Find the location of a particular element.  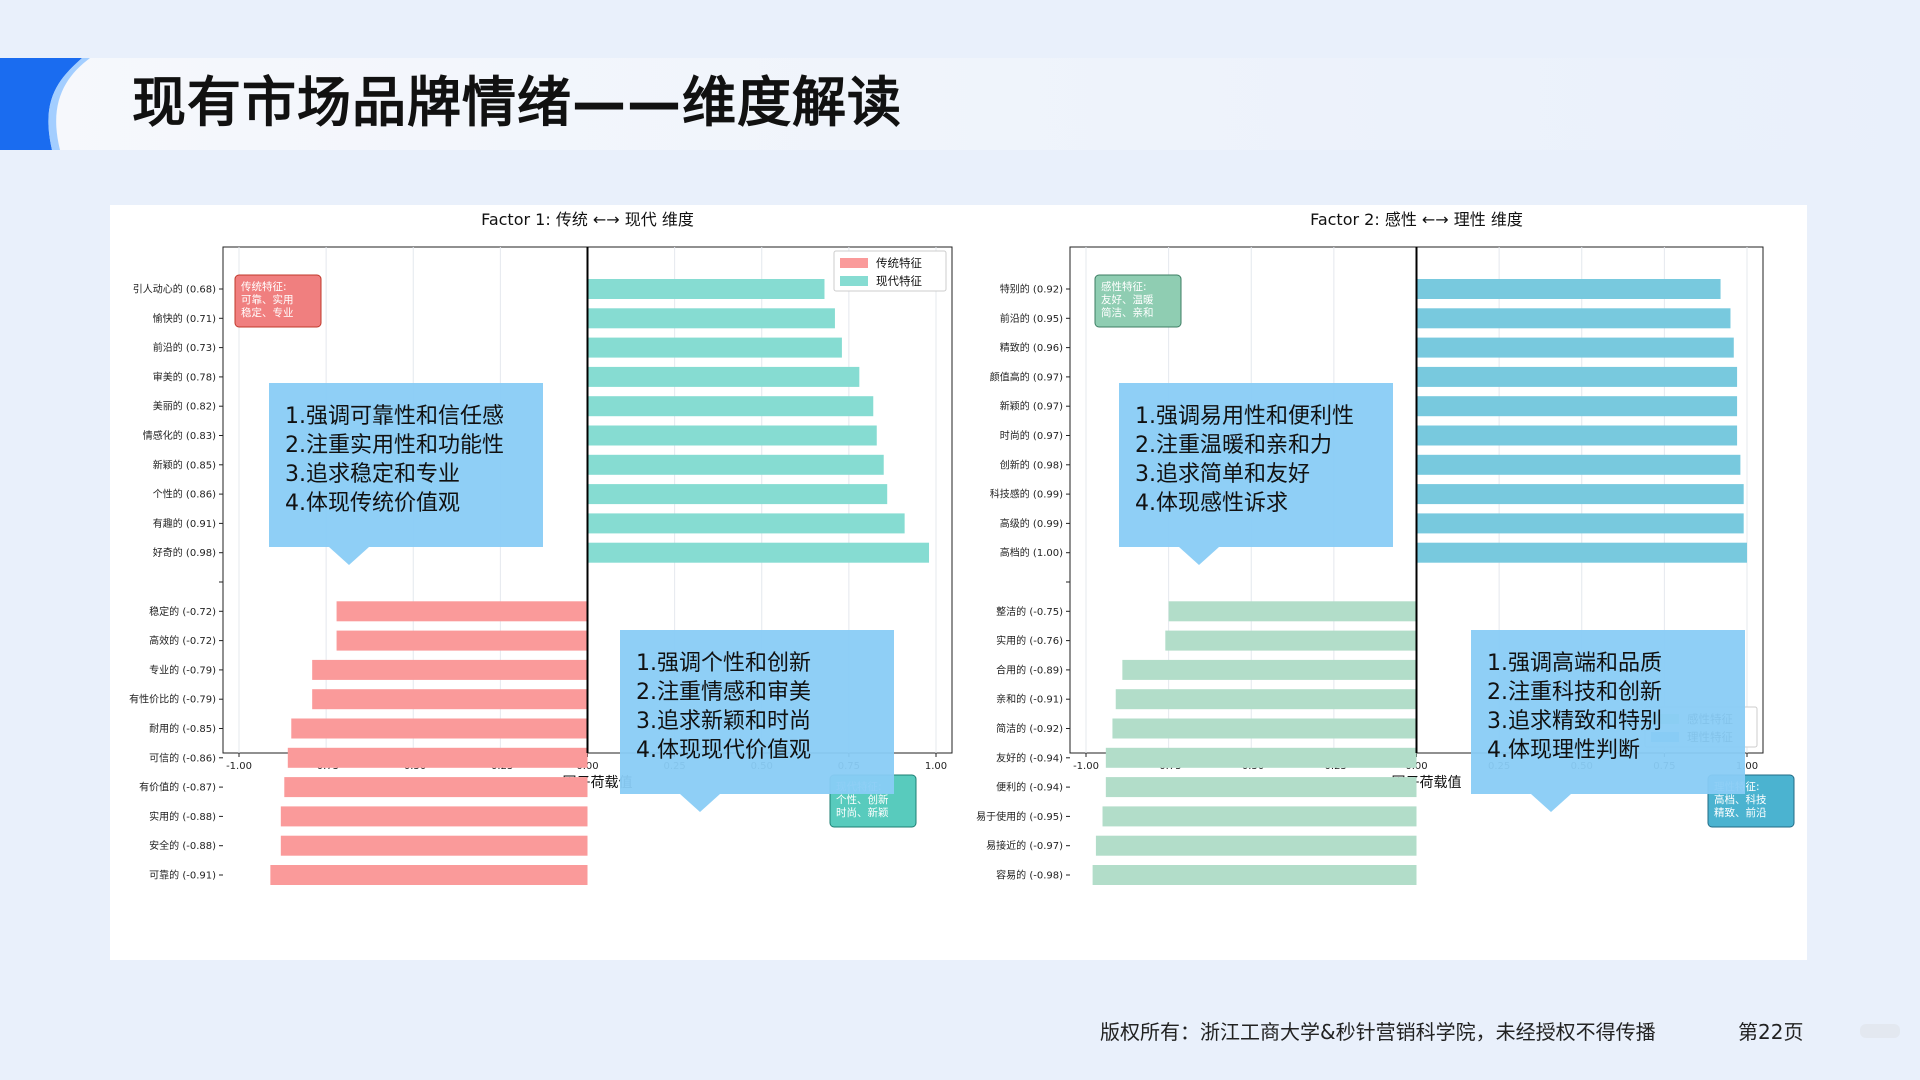

callout-text: 4.体现传统价值观 is located at coordinates (372, 503).